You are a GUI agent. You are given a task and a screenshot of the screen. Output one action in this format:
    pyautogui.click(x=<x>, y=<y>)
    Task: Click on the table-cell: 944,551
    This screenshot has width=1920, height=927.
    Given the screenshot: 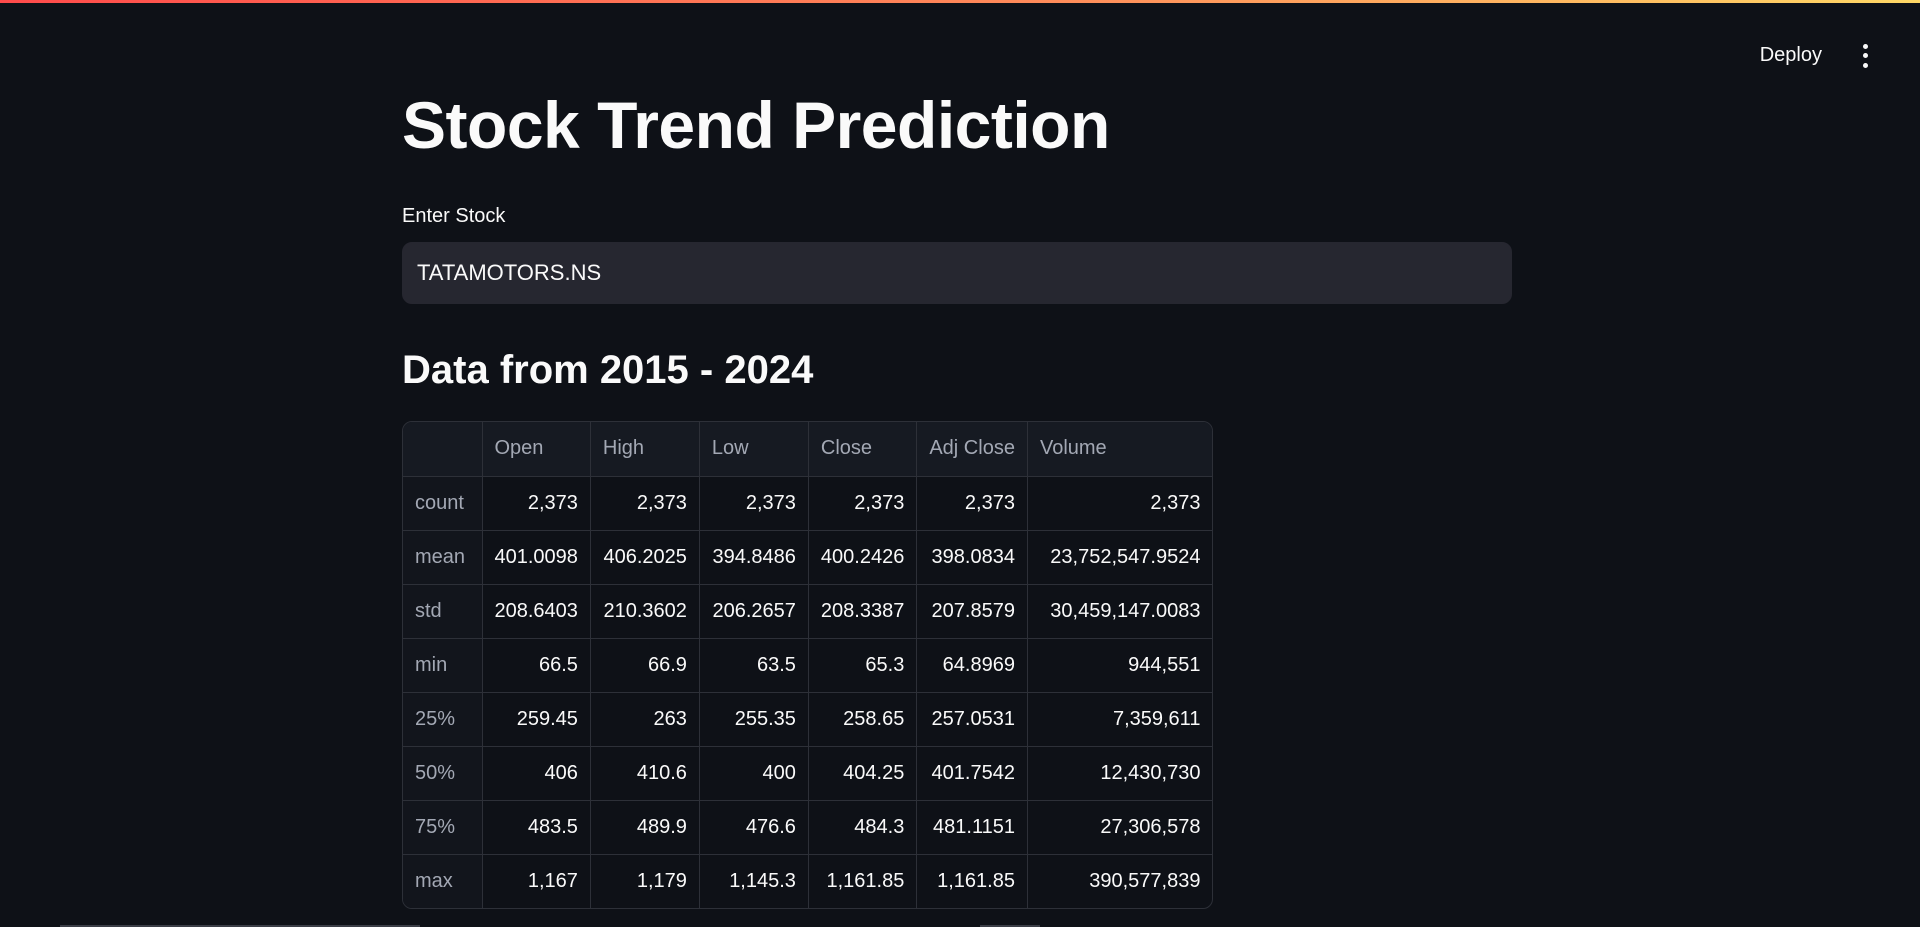 What is the action you would take?
    pyautogui.click(x=1120, y=665)
    